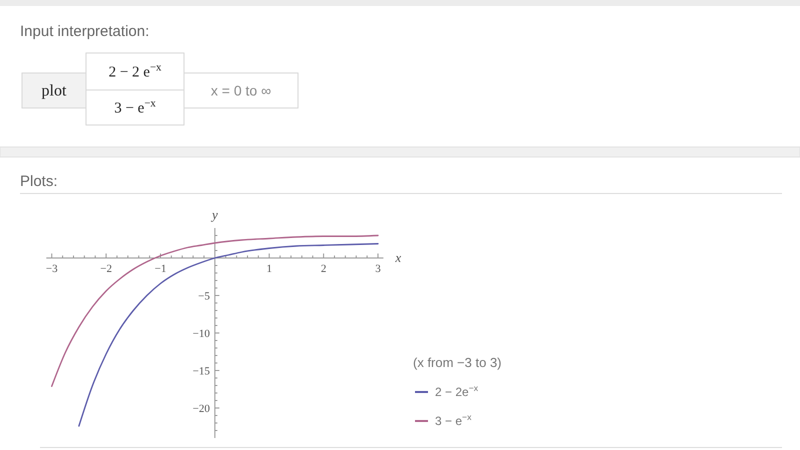 The width and height of the screenshot is (800, 450). What do you see at coordinates (201, 409) in the screenshot?
I see `y-tick-label: −20` at bounding box center [201, 409].